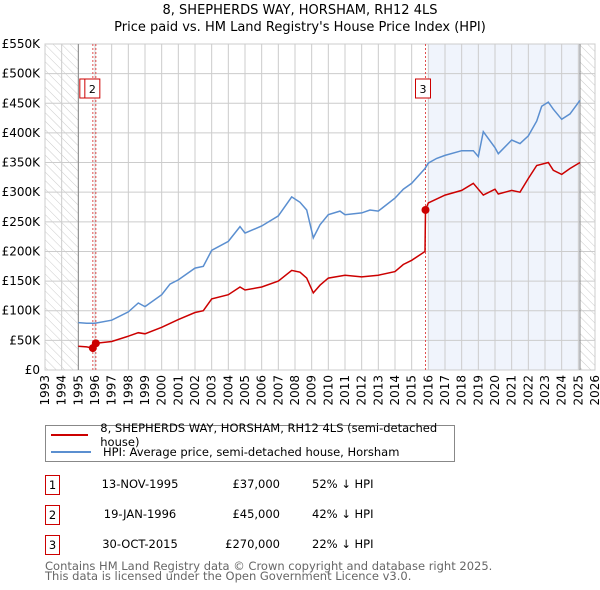 This screenshot has width=600, height=590. I want to click on x-tick-label: 2002, so click(195, 390).